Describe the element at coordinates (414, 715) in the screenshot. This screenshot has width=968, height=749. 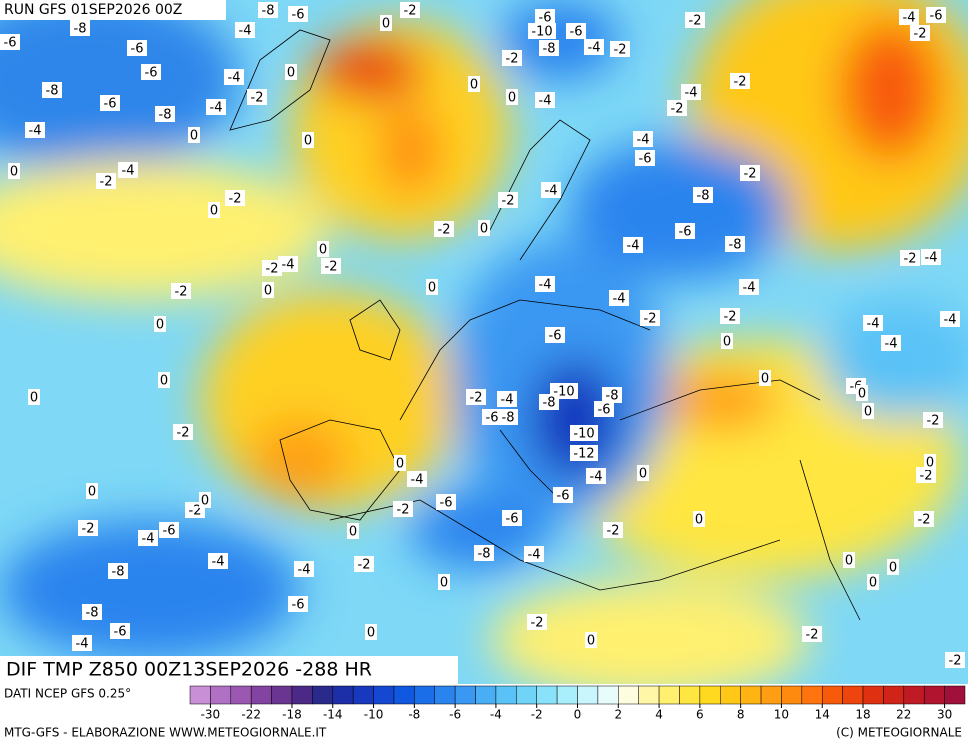
I see `legend-tick-label: -8` at that location.